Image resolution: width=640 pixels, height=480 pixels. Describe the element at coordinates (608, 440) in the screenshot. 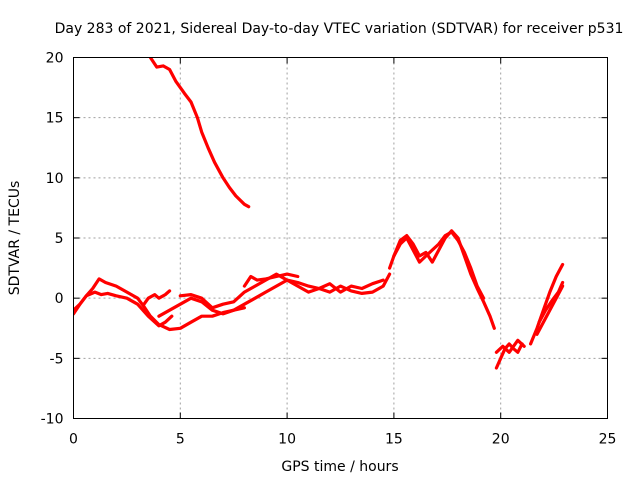

I see `x-tick-label: 25` at that location.